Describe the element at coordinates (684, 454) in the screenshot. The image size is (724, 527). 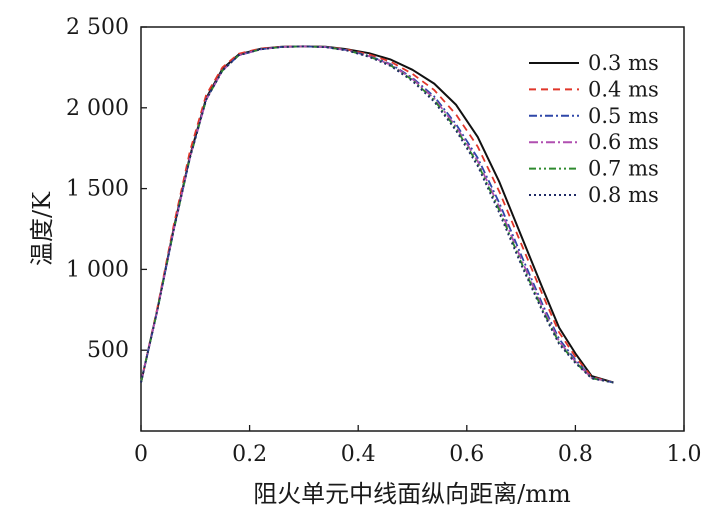
I see `x-tick-label: 1.0` at that location.